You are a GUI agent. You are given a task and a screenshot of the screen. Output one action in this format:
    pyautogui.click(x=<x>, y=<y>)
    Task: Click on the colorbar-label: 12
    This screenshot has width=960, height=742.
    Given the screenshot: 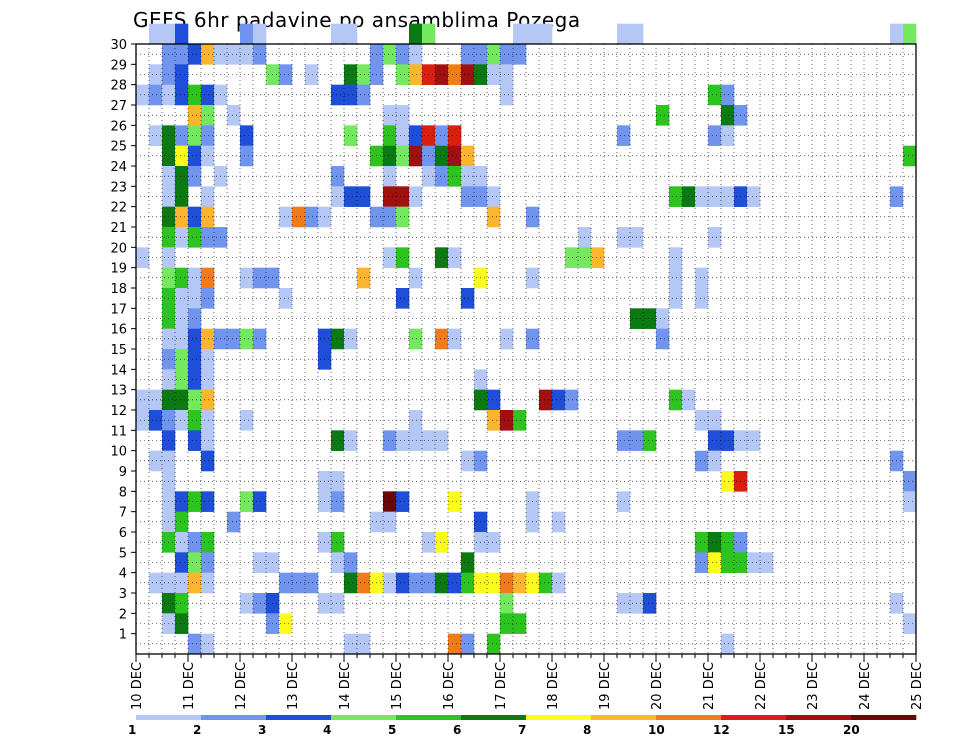 What is the action you would take?
    pyautogui.click(x=721, y=730)
    